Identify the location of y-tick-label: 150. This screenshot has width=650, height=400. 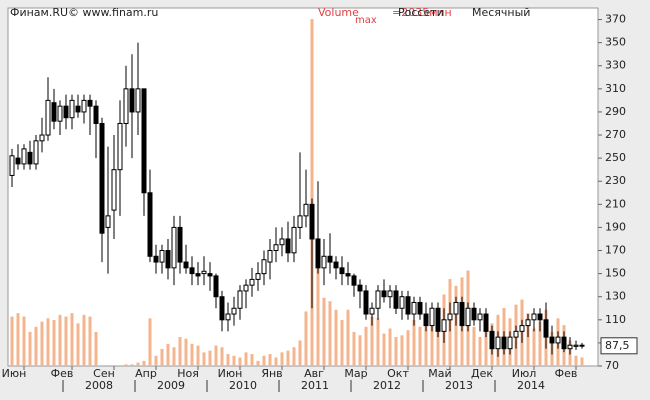
(615, 273).